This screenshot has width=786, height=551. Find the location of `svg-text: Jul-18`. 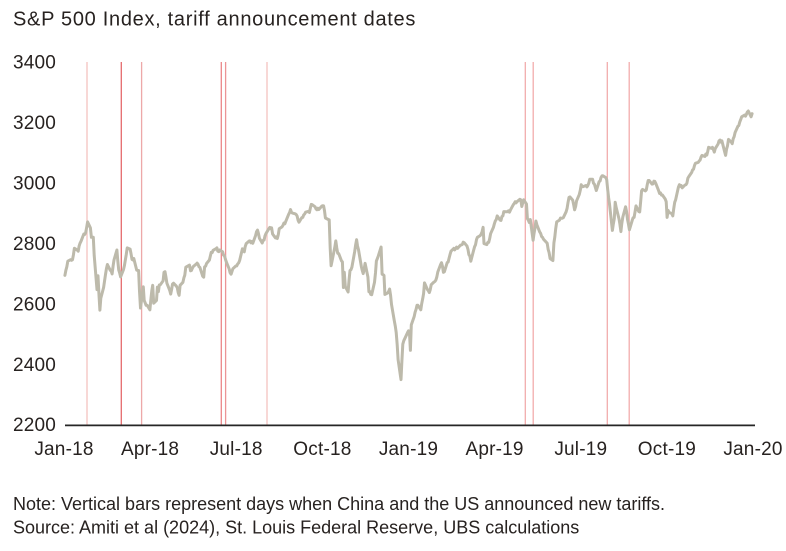

svg-text: Jul-18 is located at coordinates (236, 449).